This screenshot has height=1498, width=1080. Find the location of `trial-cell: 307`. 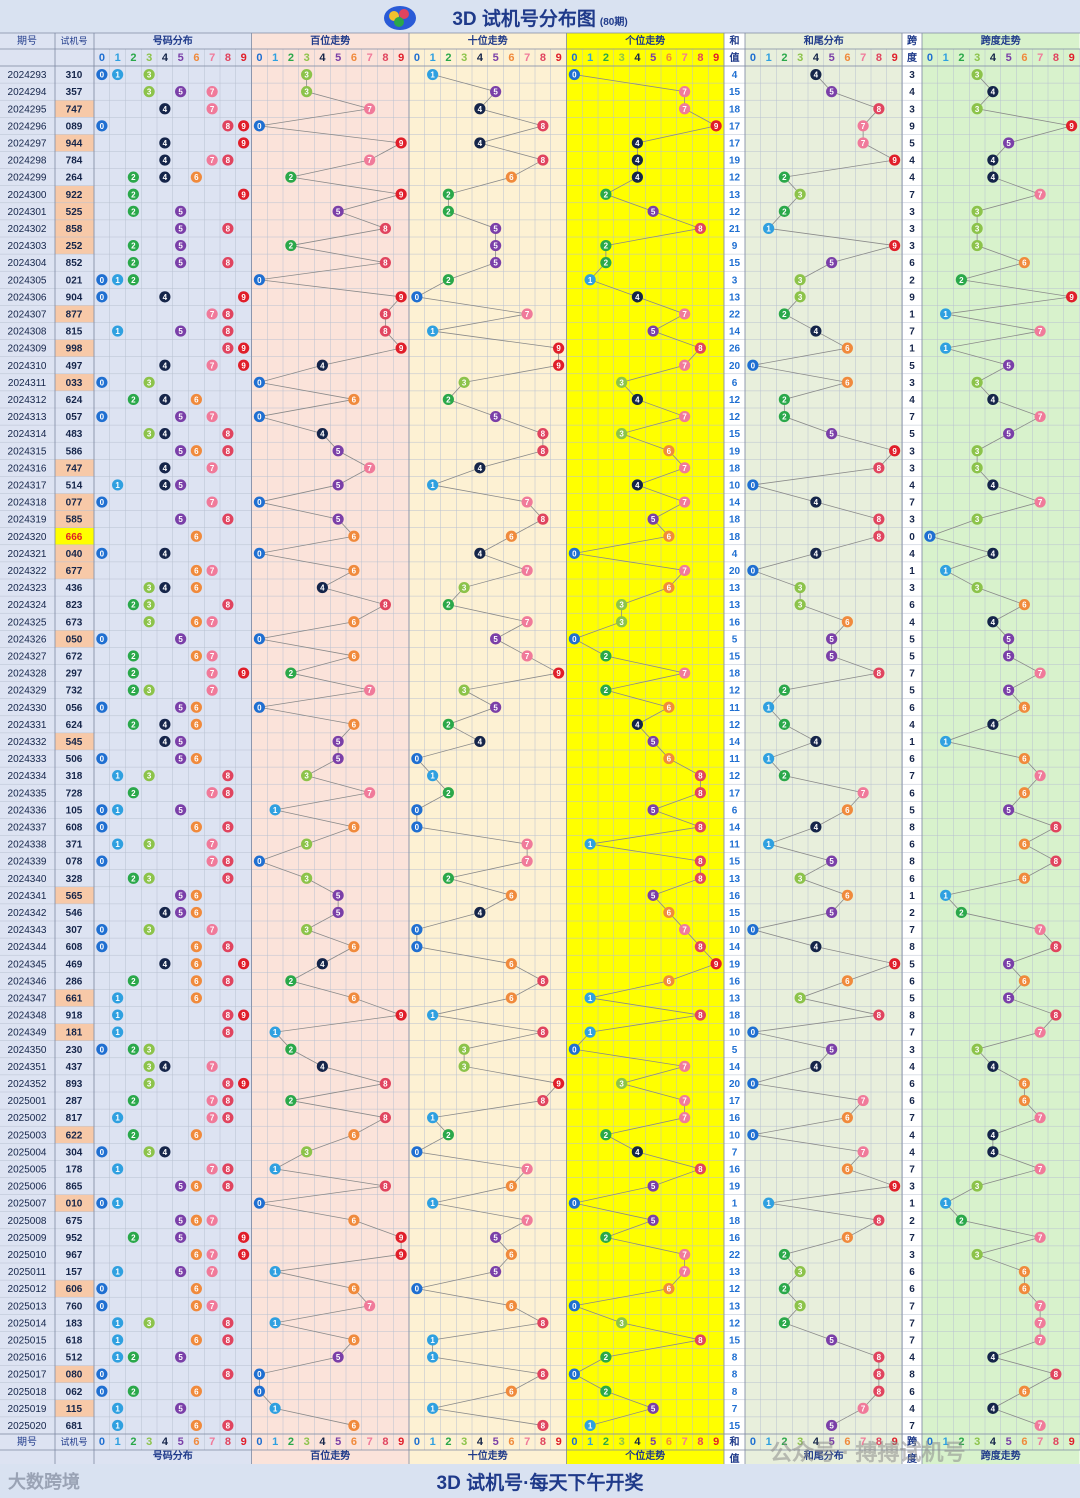

trial-cell: 307 is located at coordinates (74, 930).